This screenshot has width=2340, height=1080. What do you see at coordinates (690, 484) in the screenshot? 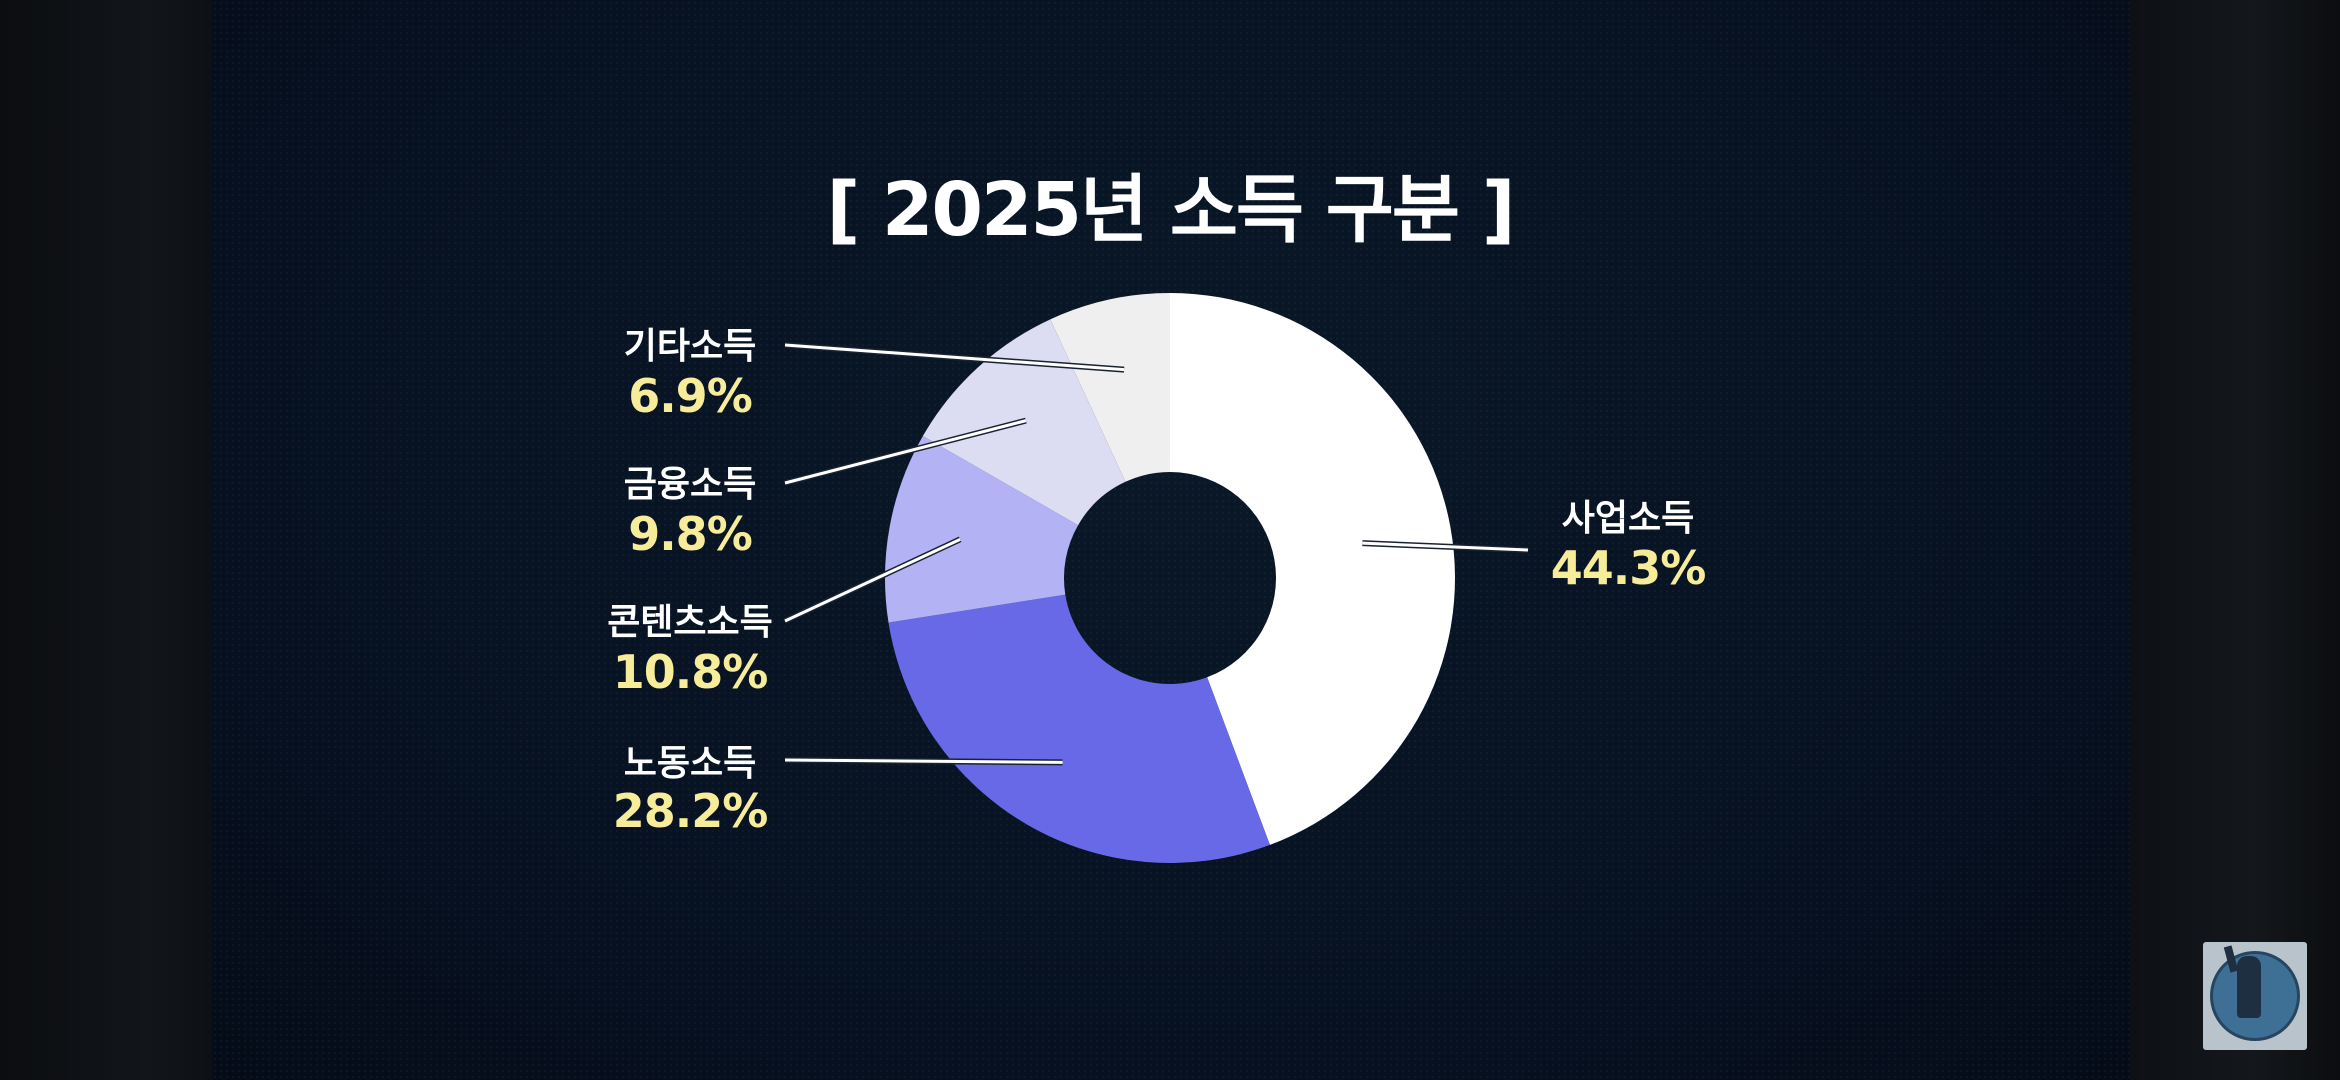
I see `slice-label-3: 금융소득` at bounding box center [690, 484].